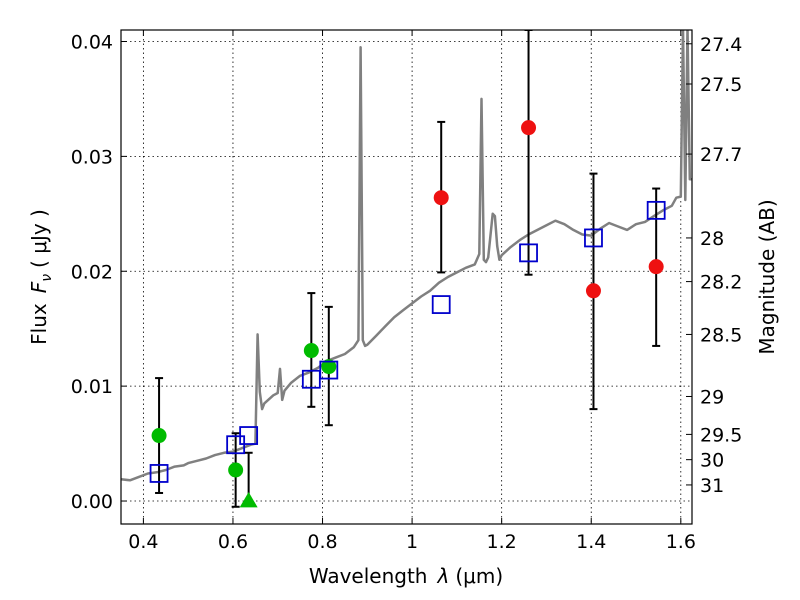 The width and height of the screenshot is (800, 600). I want to click on x-axis-label: Wavelength λ (μm), so click(406, 576).